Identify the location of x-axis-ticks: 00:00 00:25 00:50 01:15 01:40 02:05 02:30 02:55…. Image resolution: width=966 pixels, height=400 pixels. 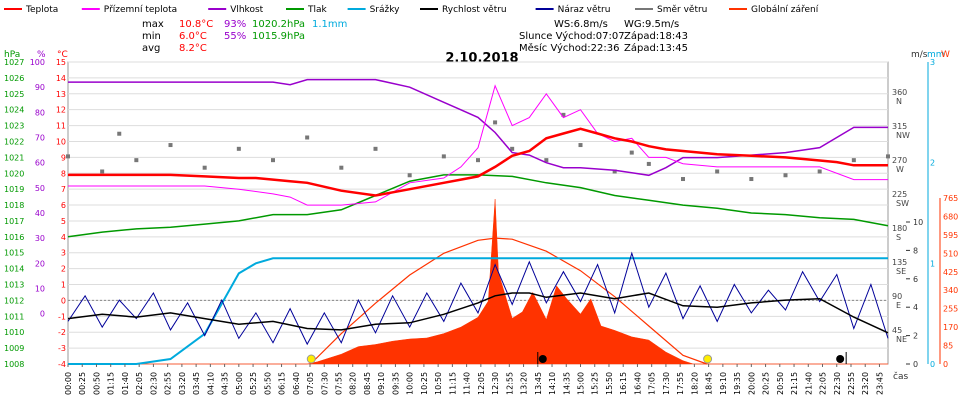
(474, 379).